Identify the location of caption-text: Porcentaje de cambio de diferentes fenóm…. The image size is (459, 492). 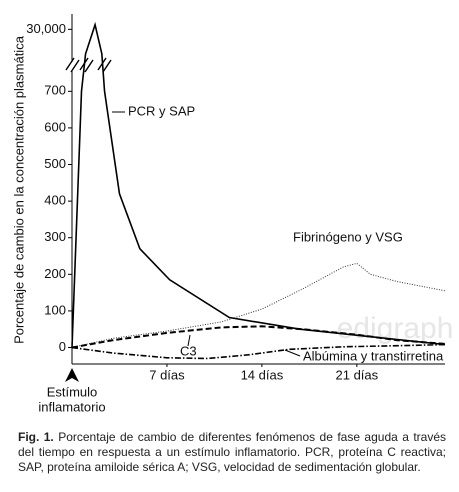
(232, 452).